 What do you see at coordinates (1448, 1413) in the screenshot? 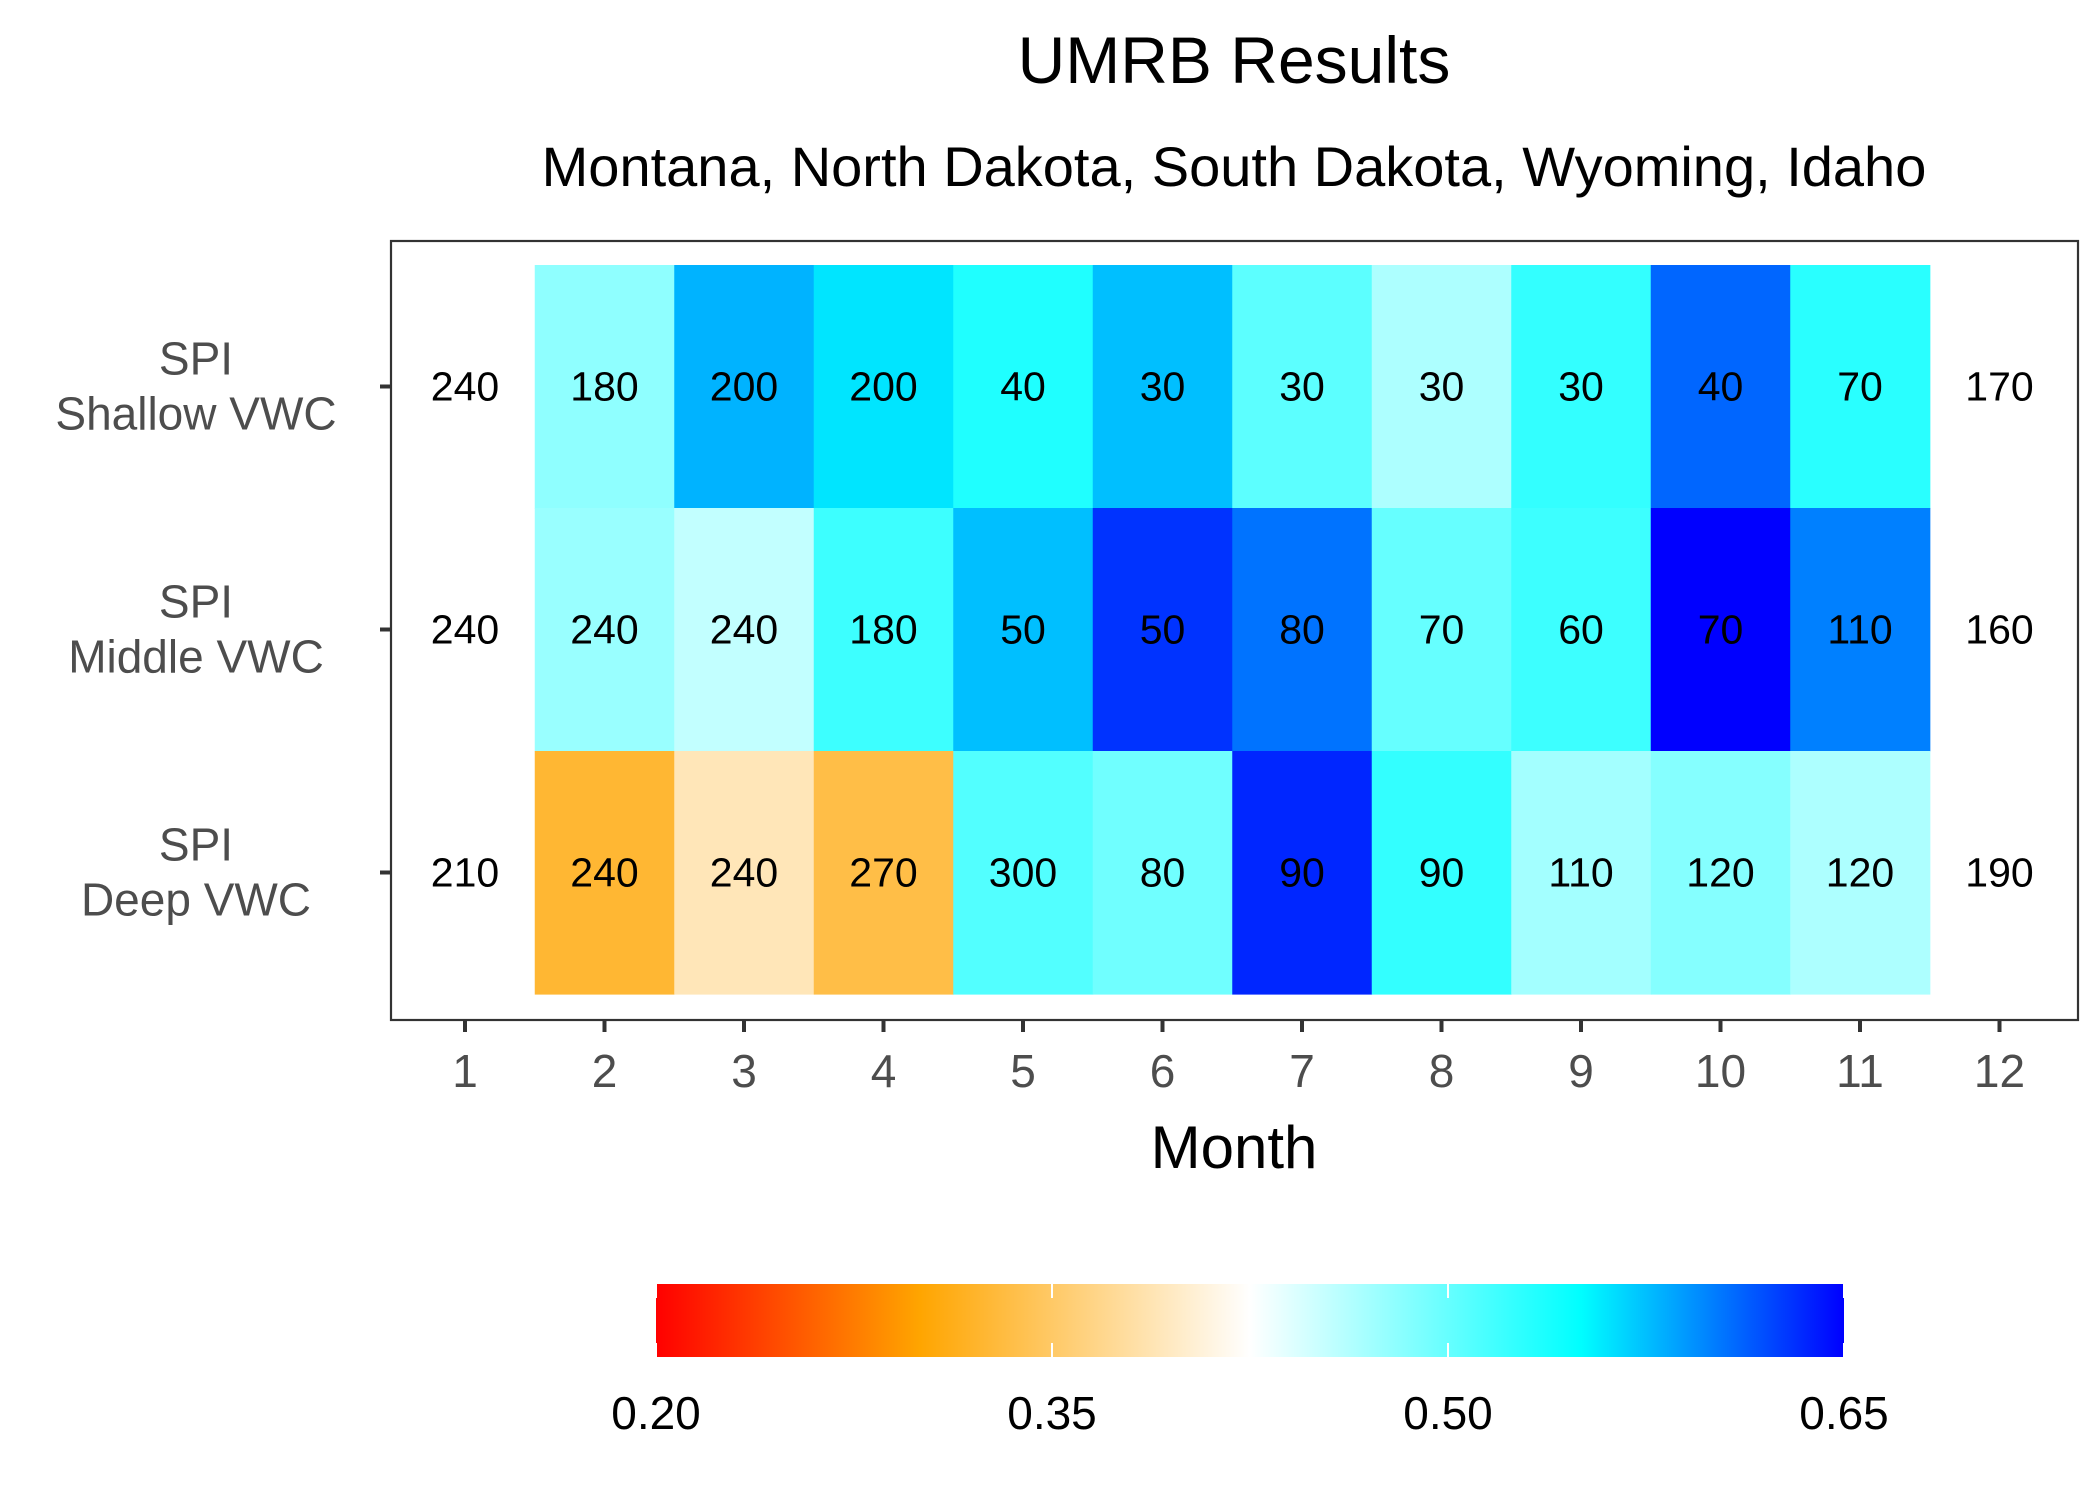
I see `colorbar-tick-label: 0.50` at bounding box center [1448, 1413].